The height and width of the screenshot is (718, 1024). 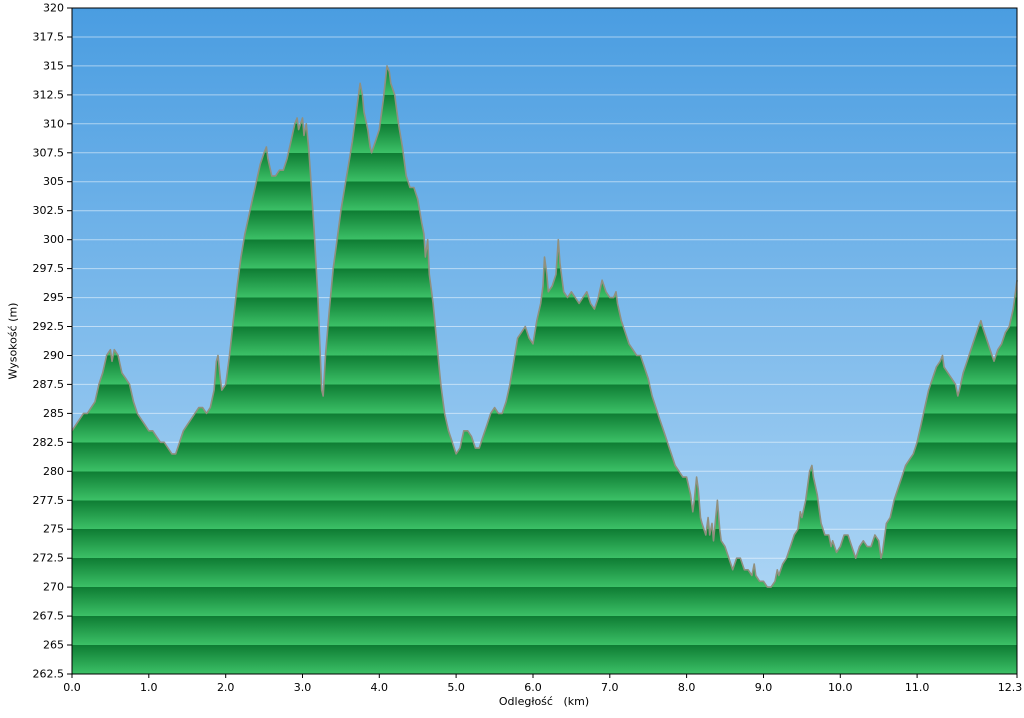 What do you see at coordinates (149, 687) in the screenshot?
I see `svg-text: 1.0` at bounding box center [149, 687].